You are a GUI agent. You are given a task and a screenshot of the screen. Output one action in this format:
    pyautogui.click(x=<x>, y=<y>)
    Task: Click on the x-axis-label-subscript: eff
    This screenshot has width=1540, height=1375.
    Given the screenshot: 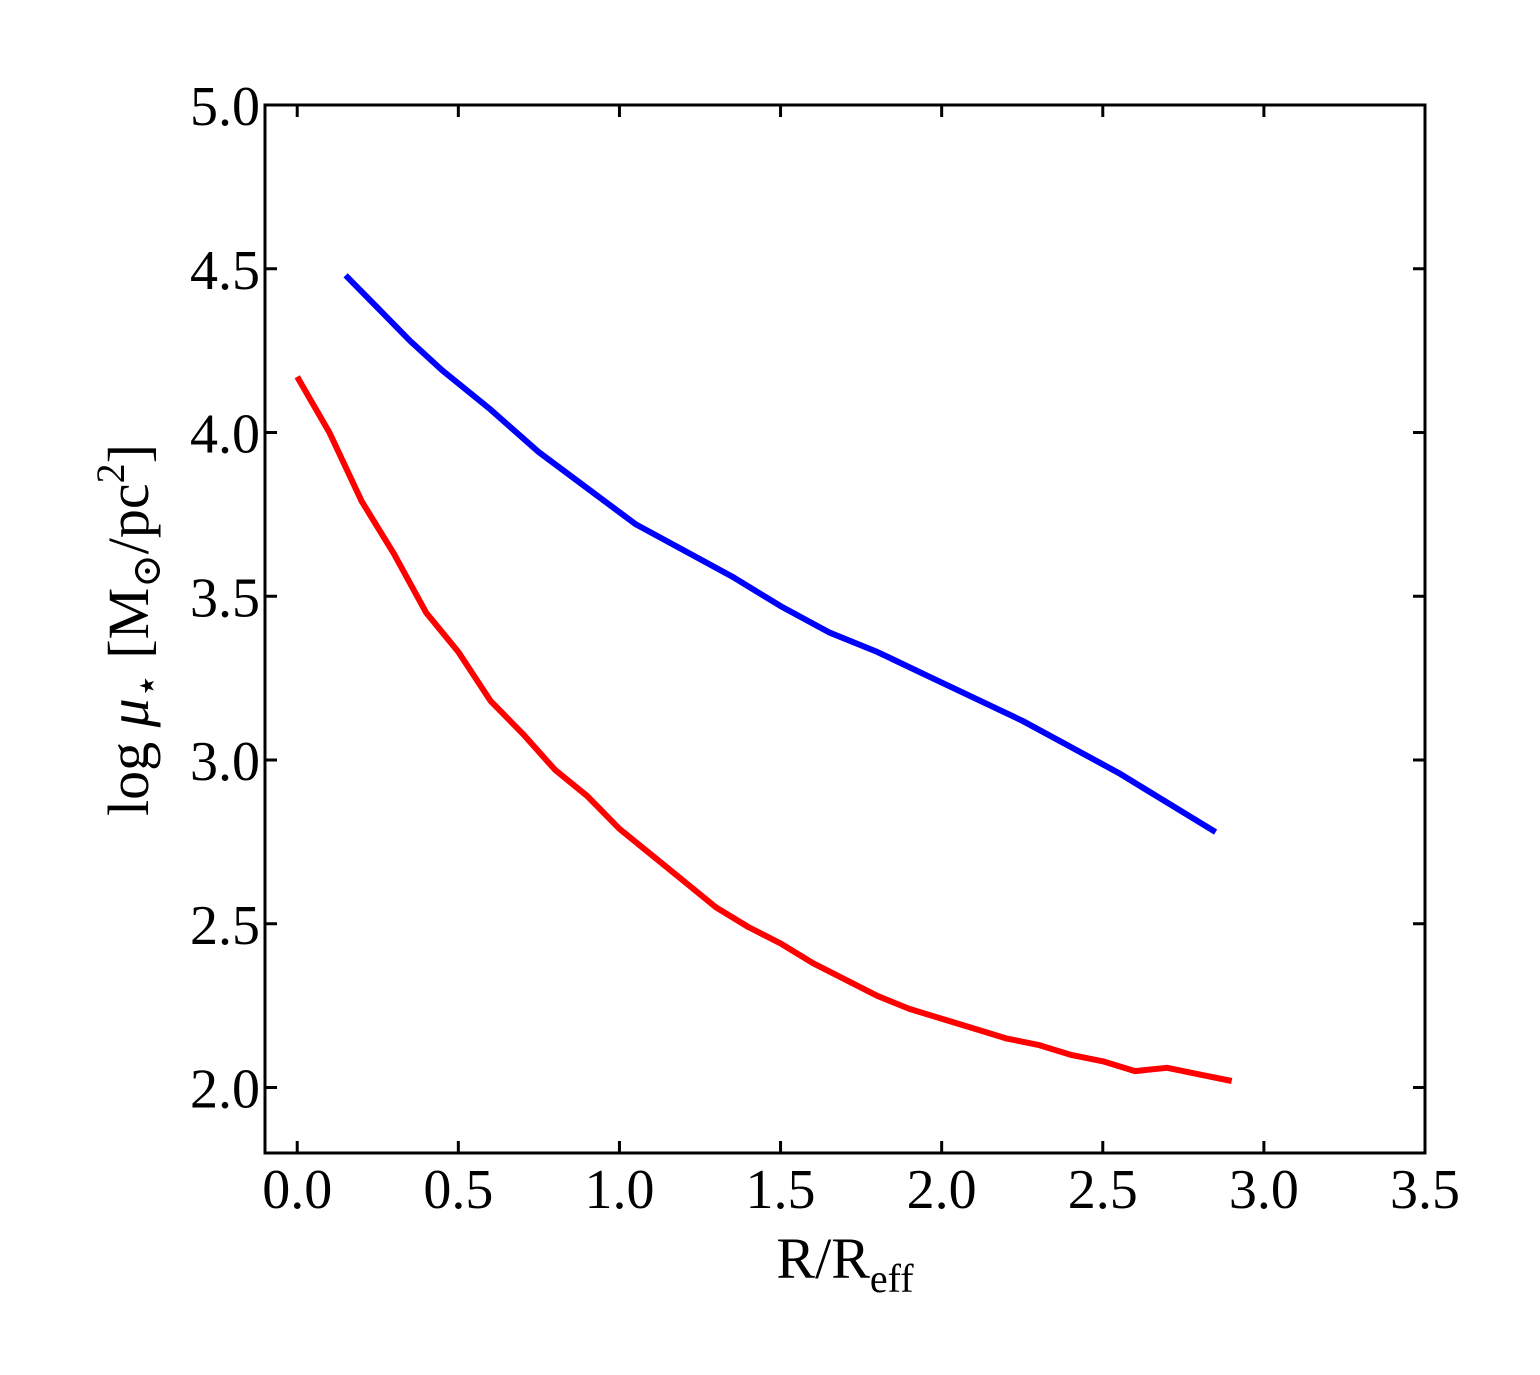 What is the action you would take?
    pyautogui.click(x=892, y=1278)
    